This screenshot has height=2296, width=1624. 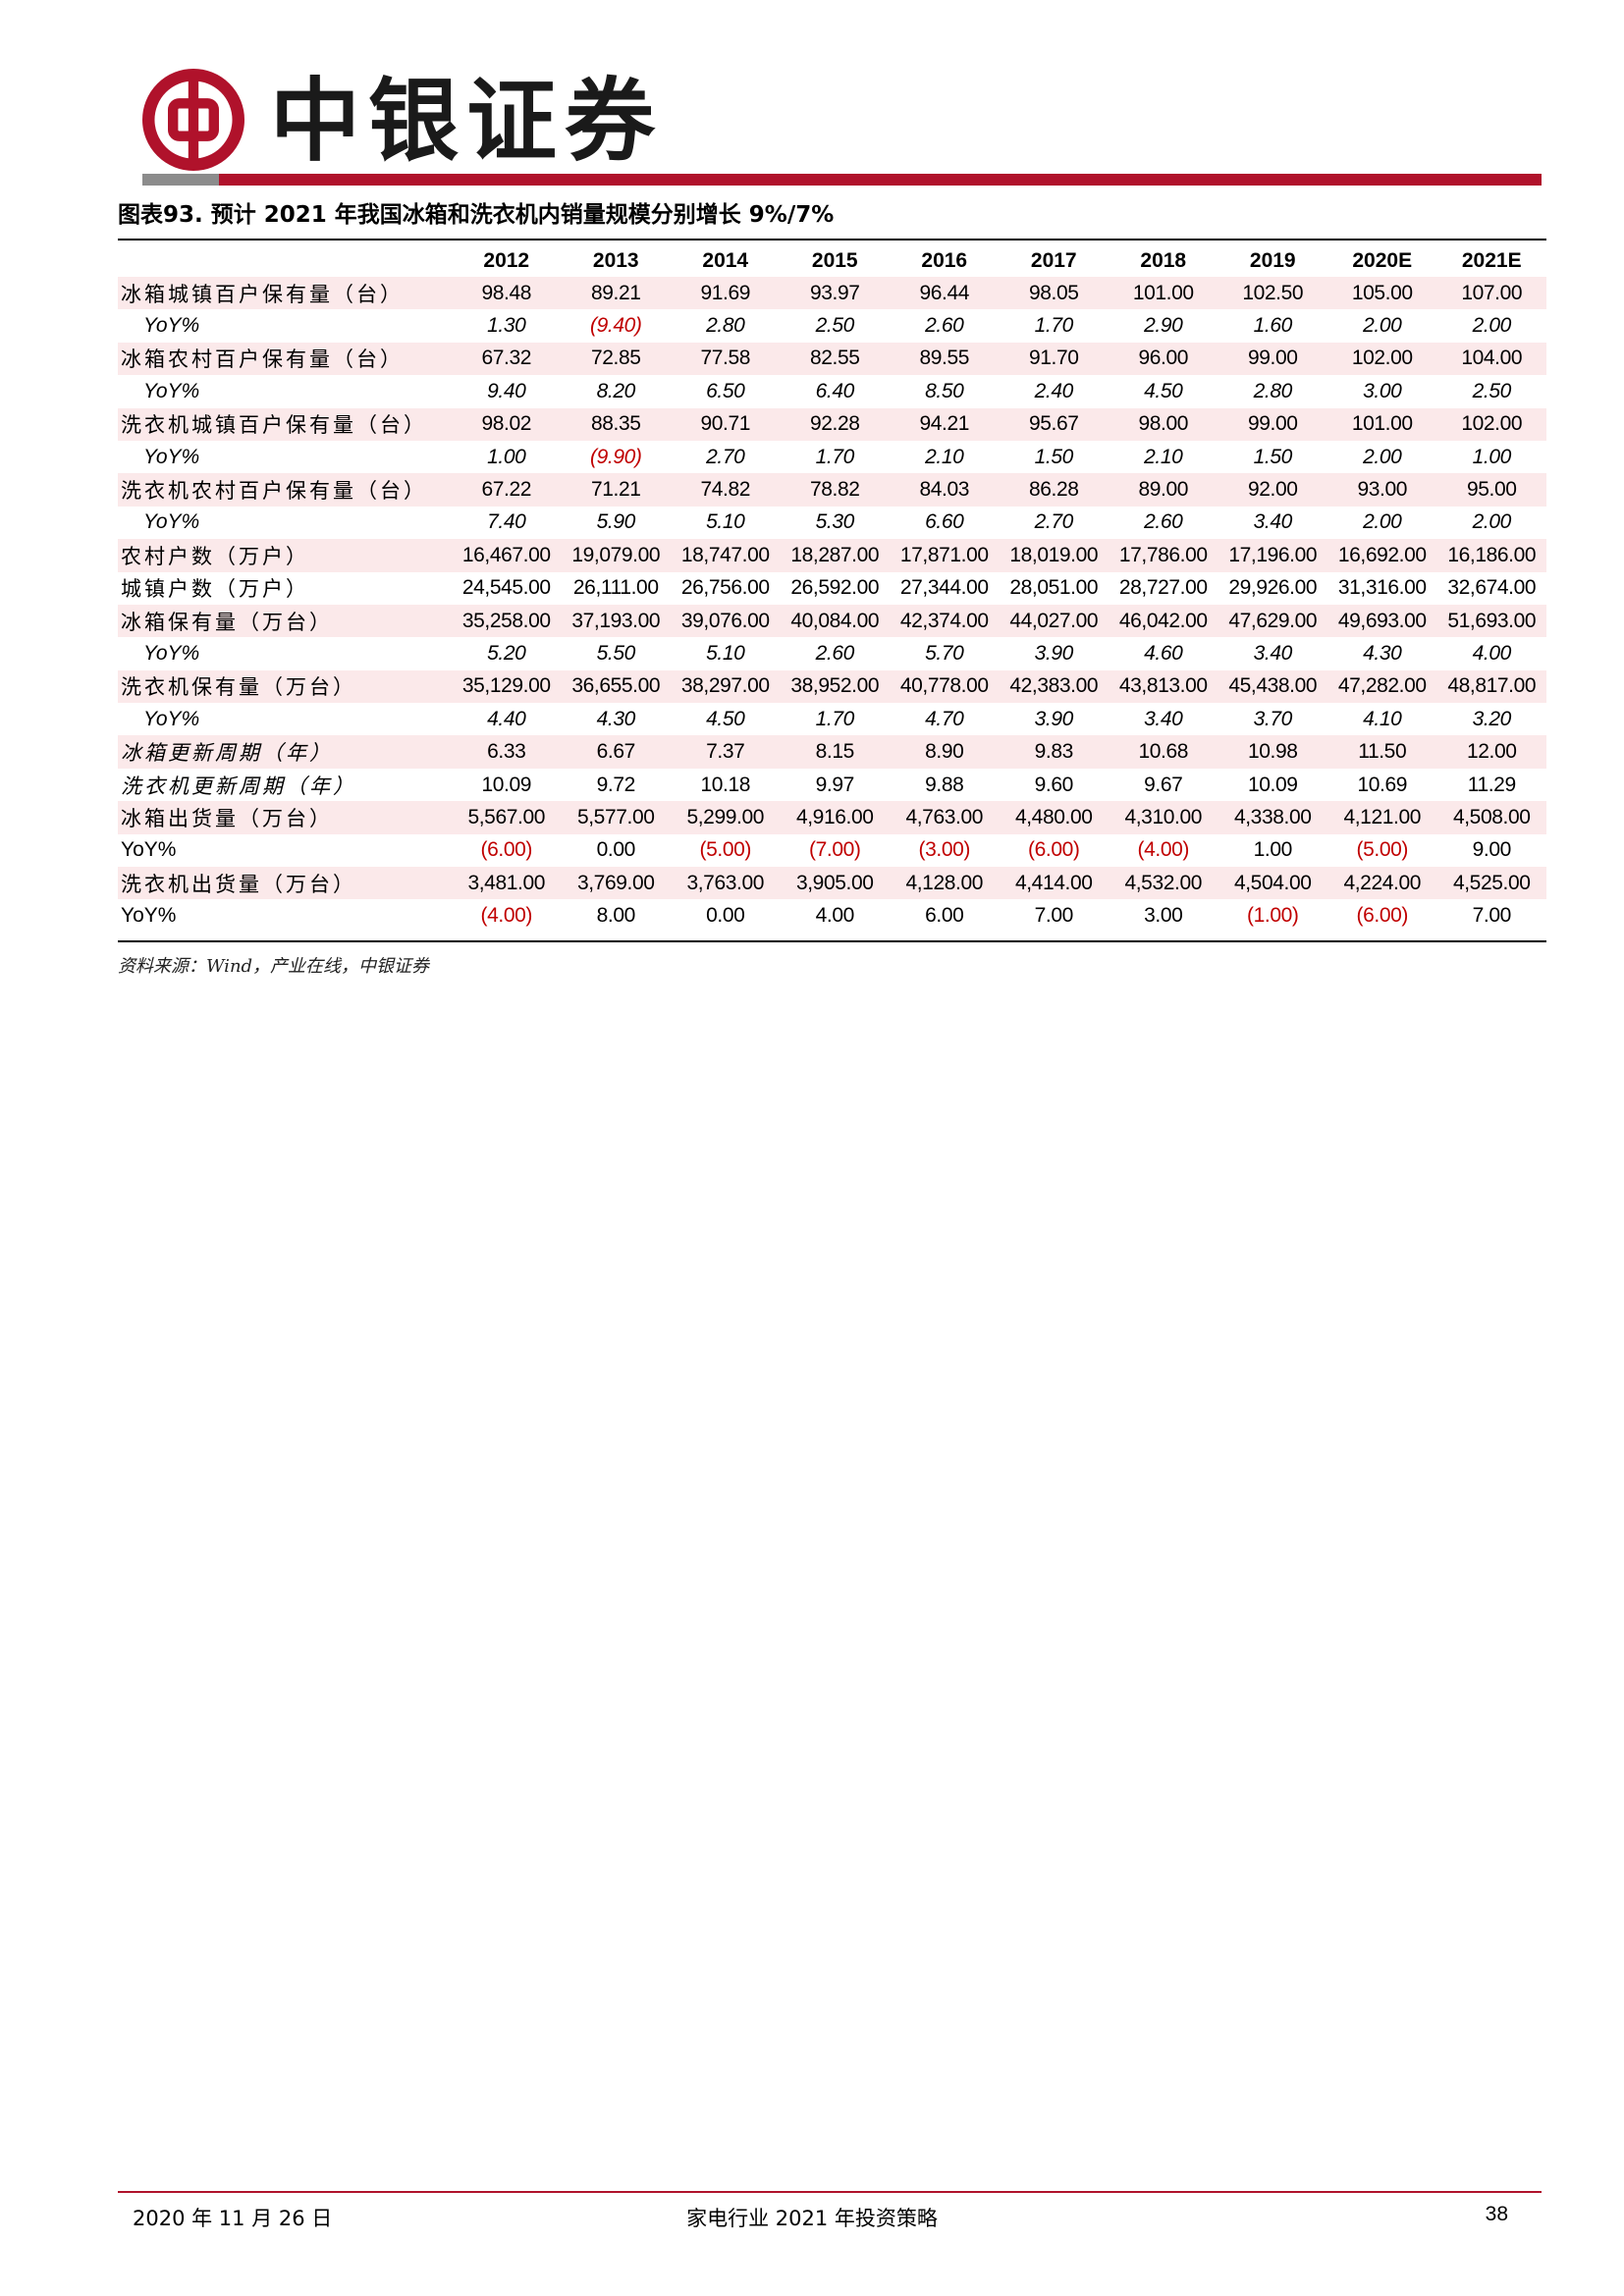 What do you see at coordinates (1492, 653) in the screenshot?
I see `value-cell: 4.00` at bounding box center [1492, 653].